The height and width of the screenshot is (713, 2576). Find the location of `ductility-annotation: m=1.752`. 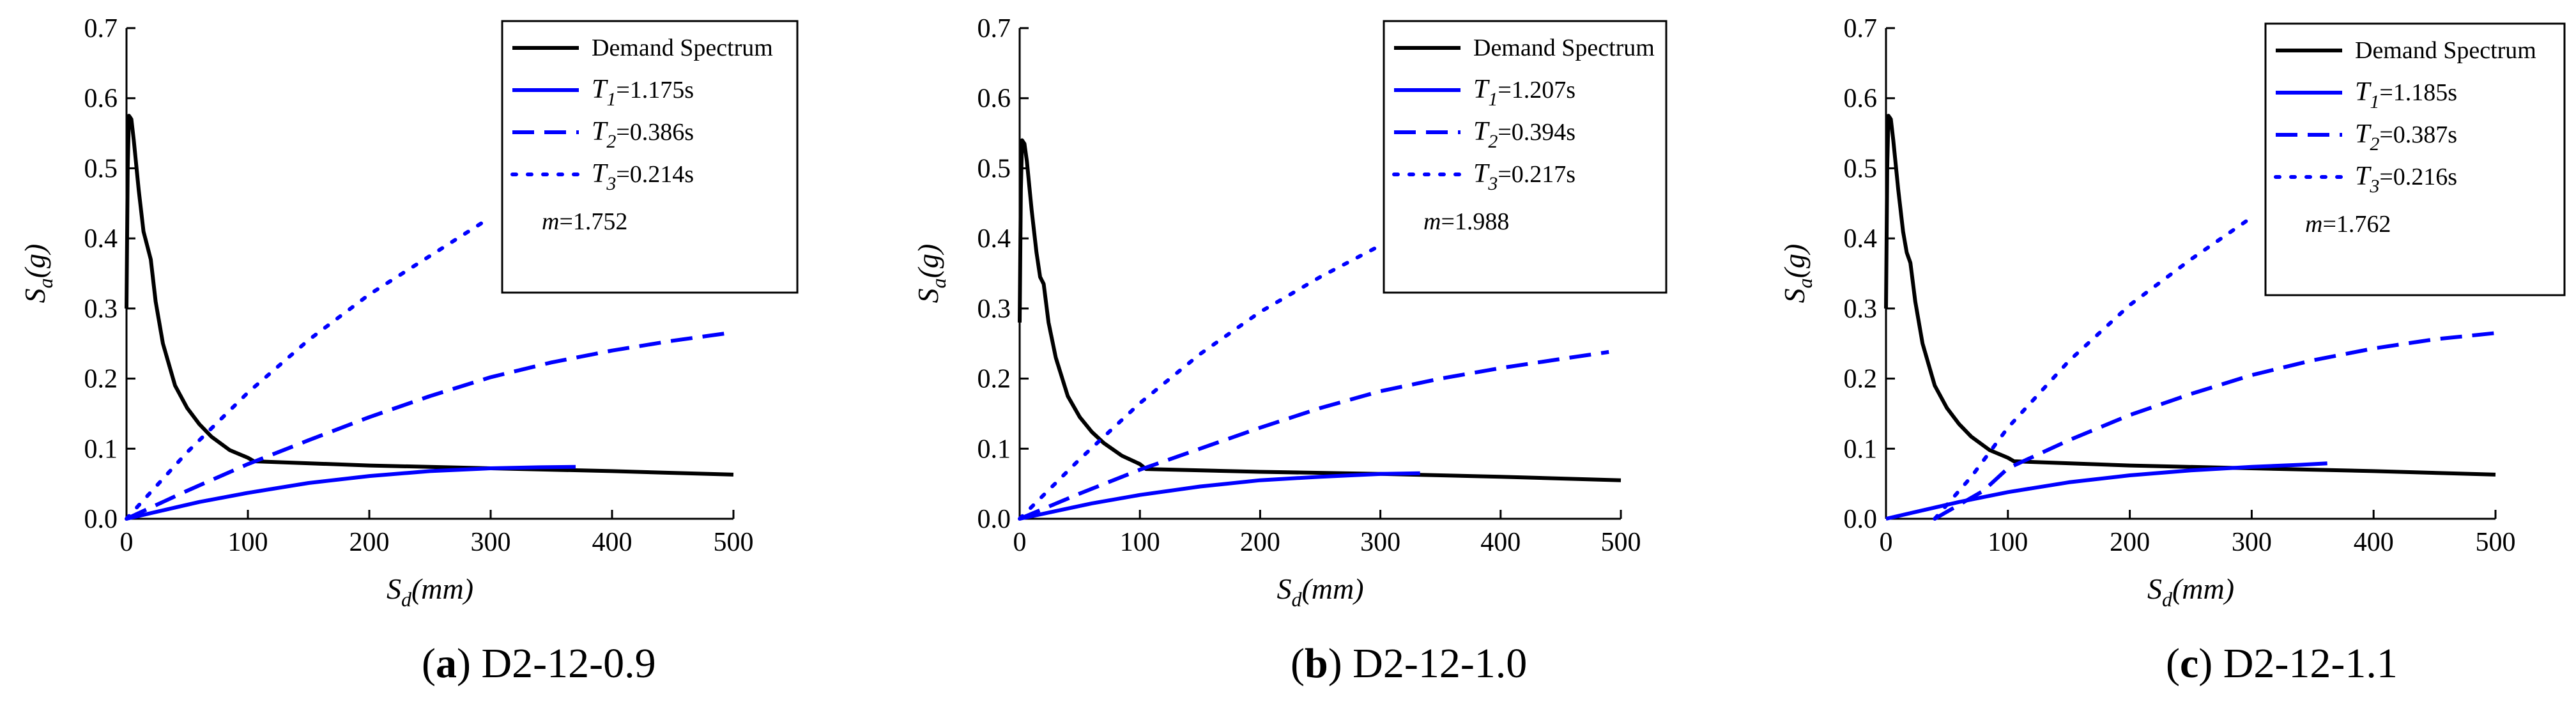

ductility-annotation: m=1.752 is located at coordinates (584, 221).